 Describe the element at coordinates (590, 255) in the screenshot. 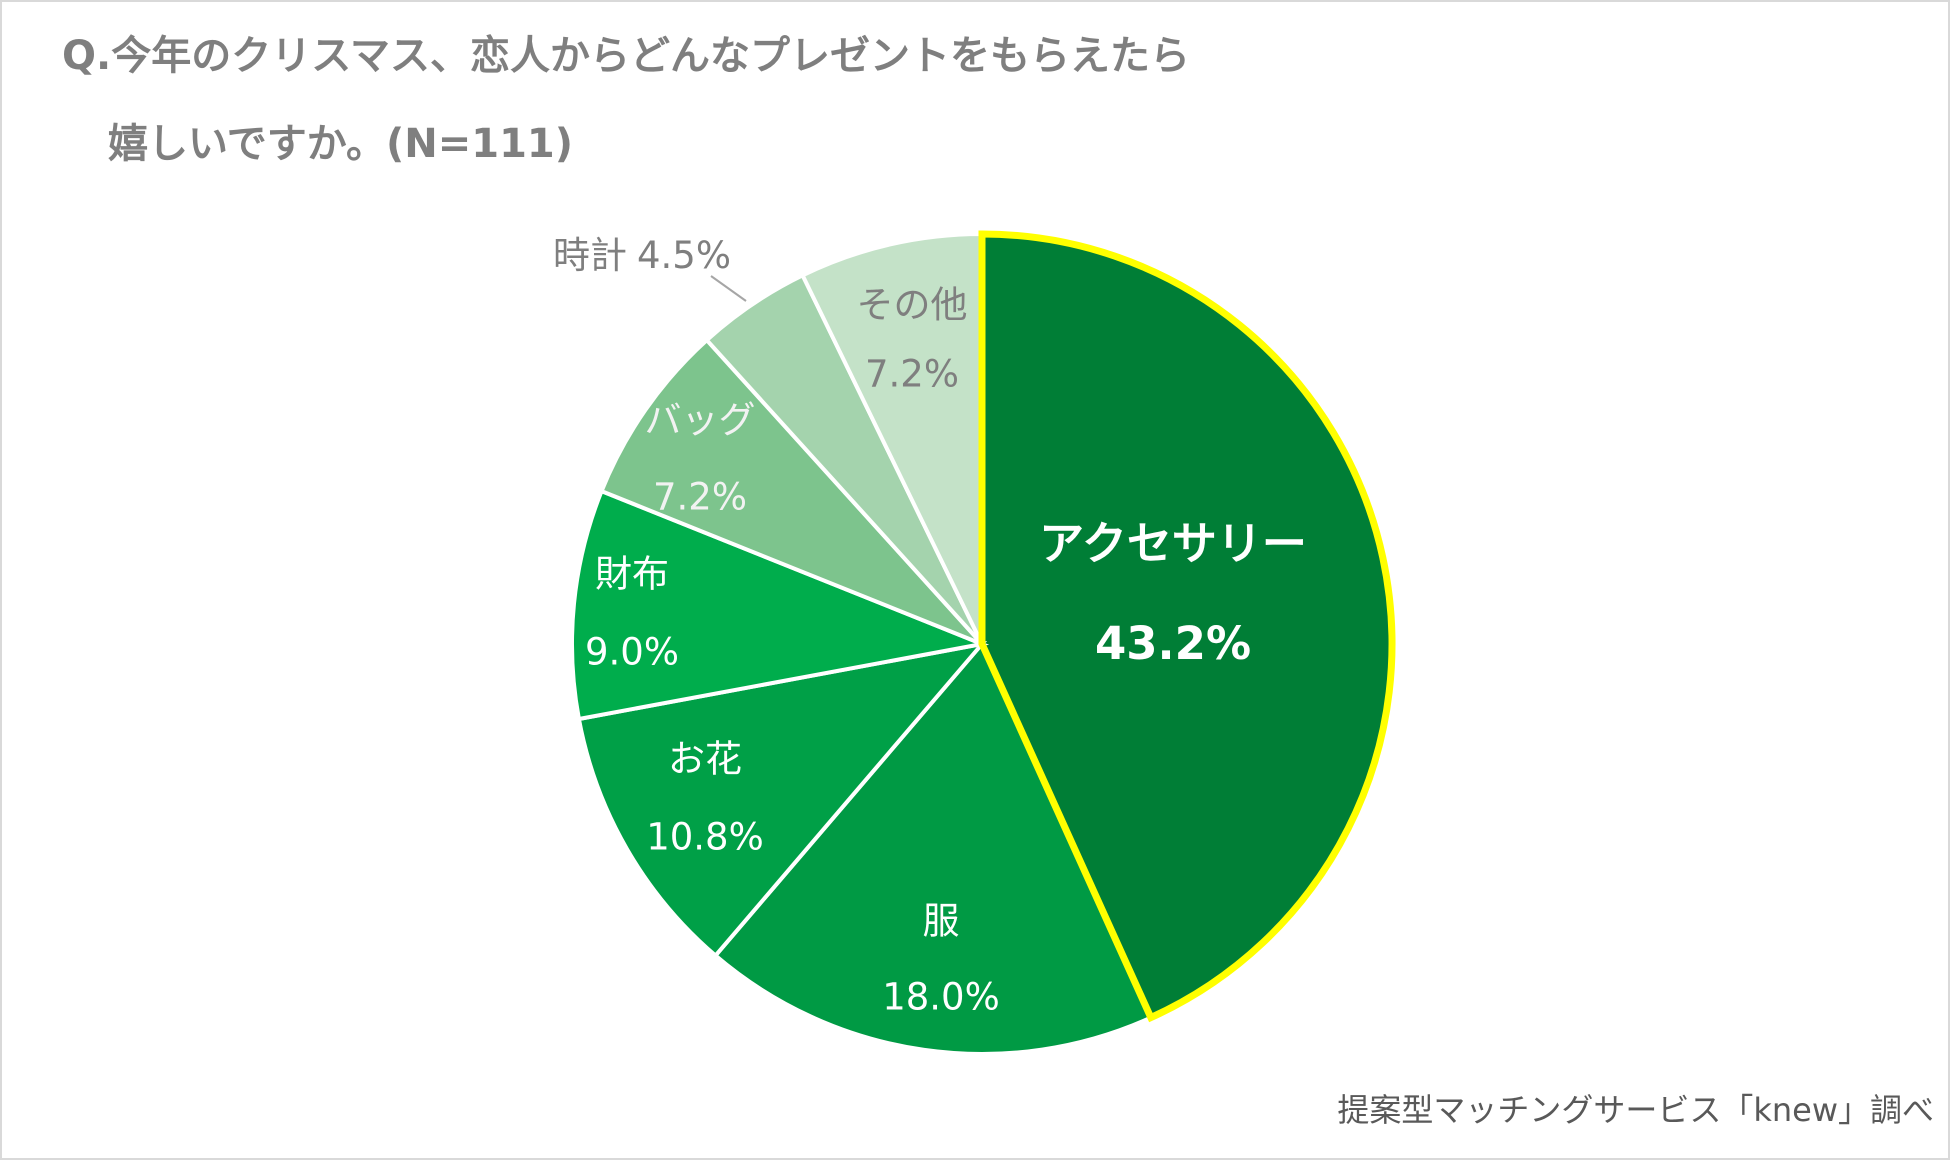

I see `category-label: 時計` at that location.